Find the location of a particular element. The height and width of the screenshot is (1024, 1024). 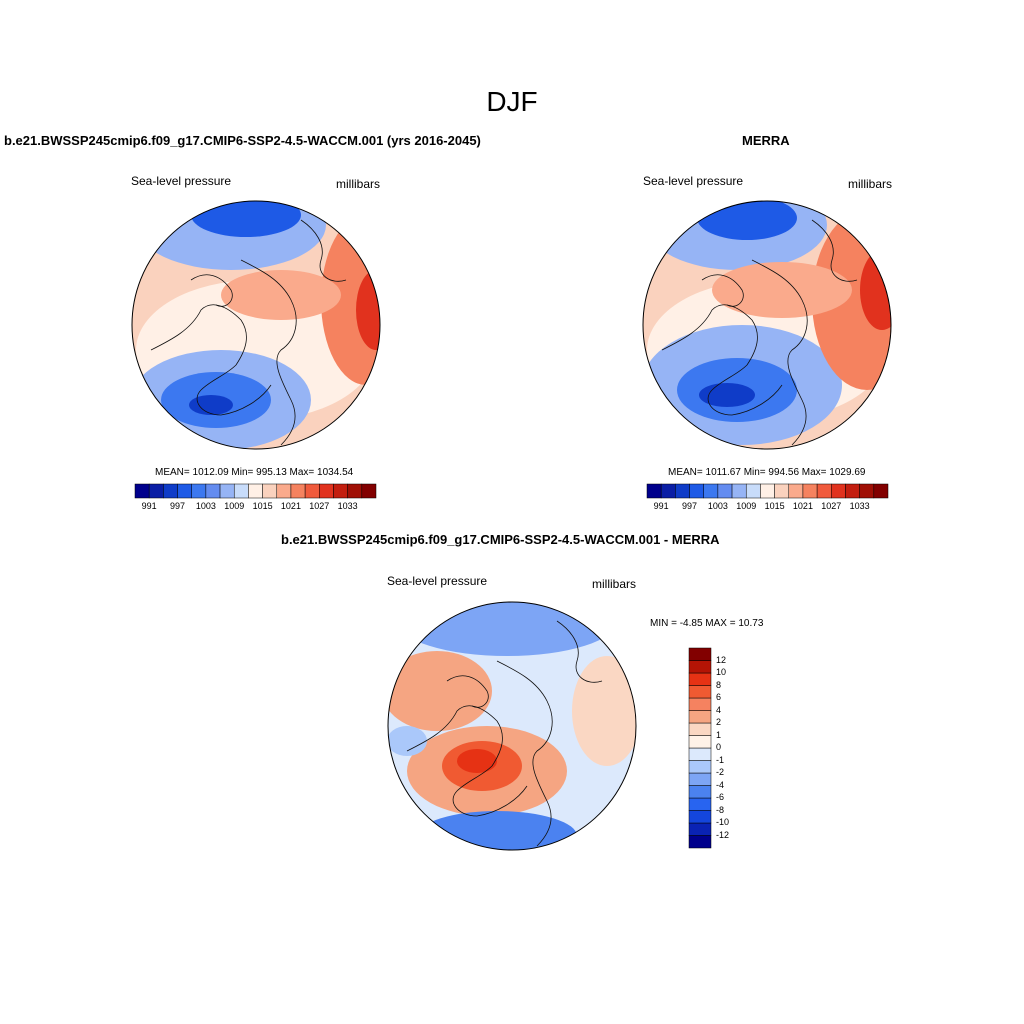

colorbar-tick-label: 1 is located at coordinates (719, 734).